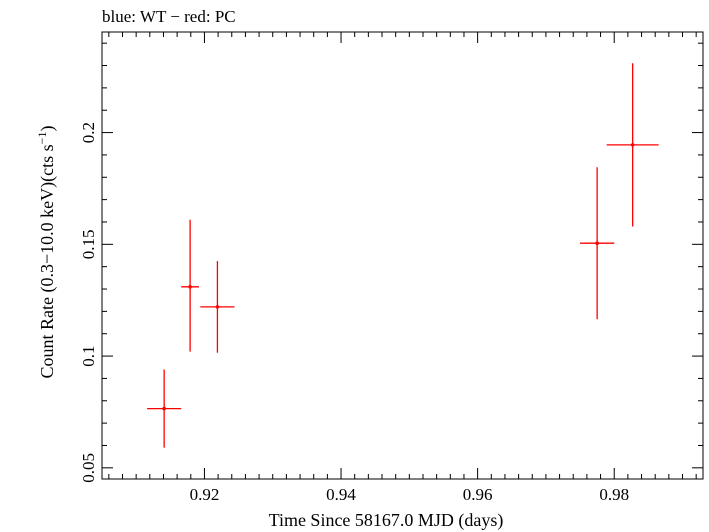  What do you see at coordinates (478, 494) in the screenshot?
I see `x-tick-label: 0.96` at bounding box center [478, 494].